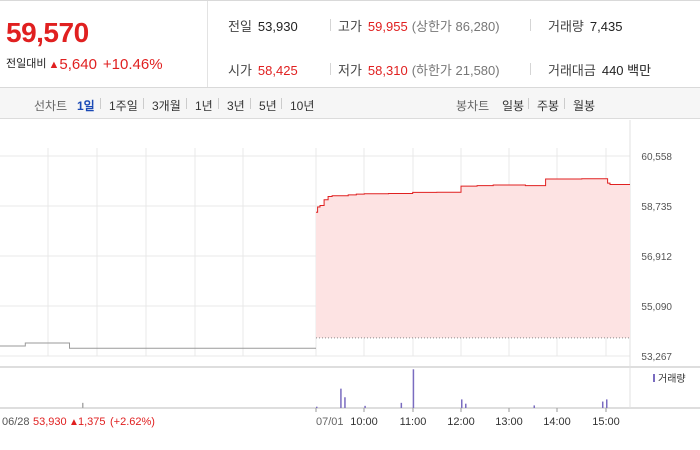 This screenshot has height=450, width=700. Describe the element at coordinates (268, 106) in the screenshot. I see `period-5y: 5년` at that location.